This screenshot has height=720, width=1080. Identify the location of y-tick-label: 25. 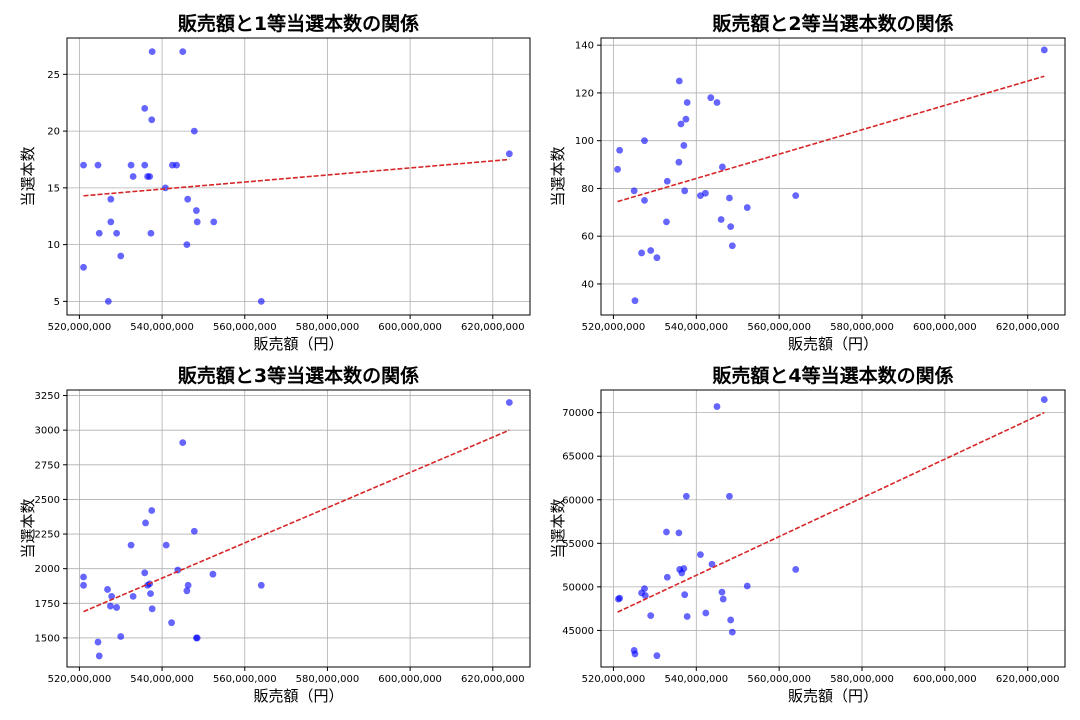
(53, 75).